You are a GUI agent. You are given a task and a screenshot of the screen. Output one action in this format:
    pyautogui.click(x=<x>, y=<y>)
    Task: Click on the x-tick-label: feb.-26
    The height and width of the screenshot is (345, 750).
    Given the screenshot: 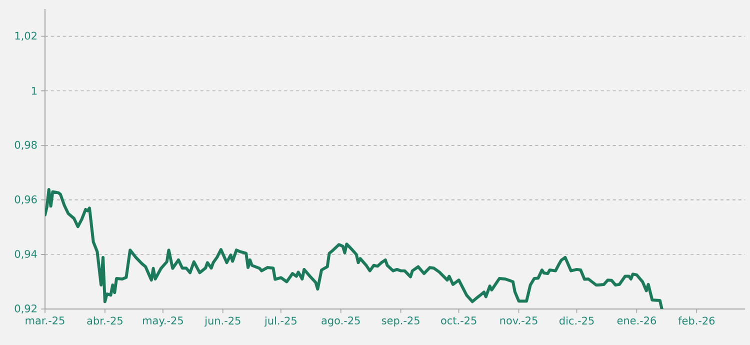 What is the action you would take?
    pyautogui.click(x=696, y=320)
    